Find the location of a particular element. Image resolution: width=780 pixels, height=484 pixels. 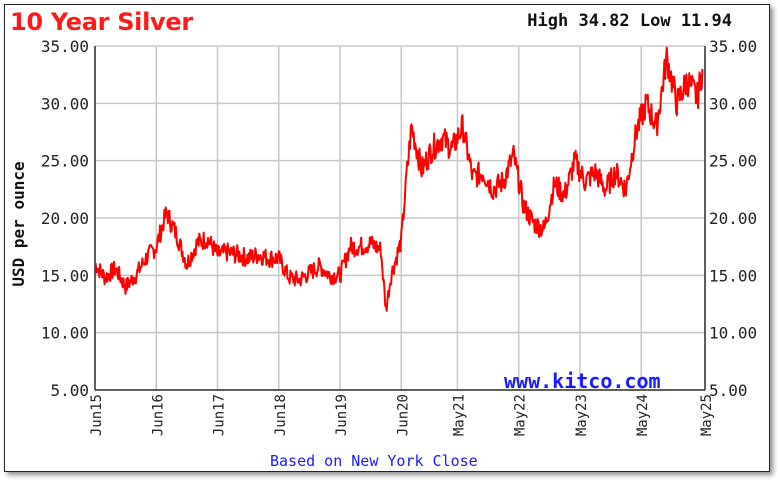

source-note-link: Based on New York Close is located at coordinates (374, 461).